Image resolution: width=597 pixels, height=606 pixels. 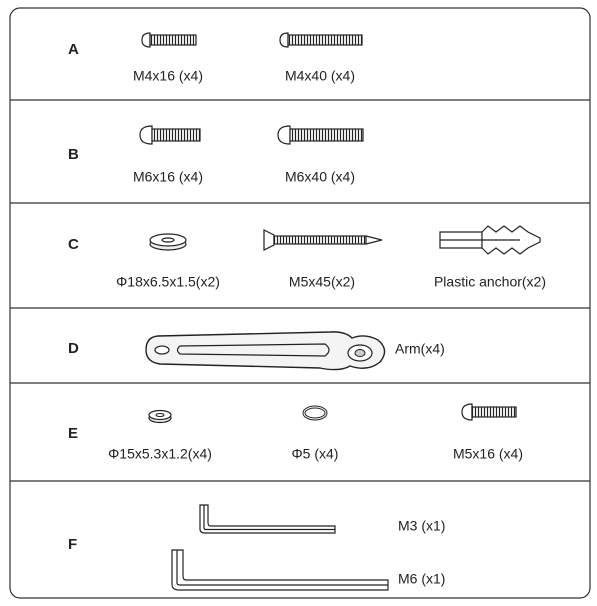 What do you see at coordinates (490, 282) in the screenshot?
I see `part-label: Plastic anchor(x2)` at bounding box center [490, 282].